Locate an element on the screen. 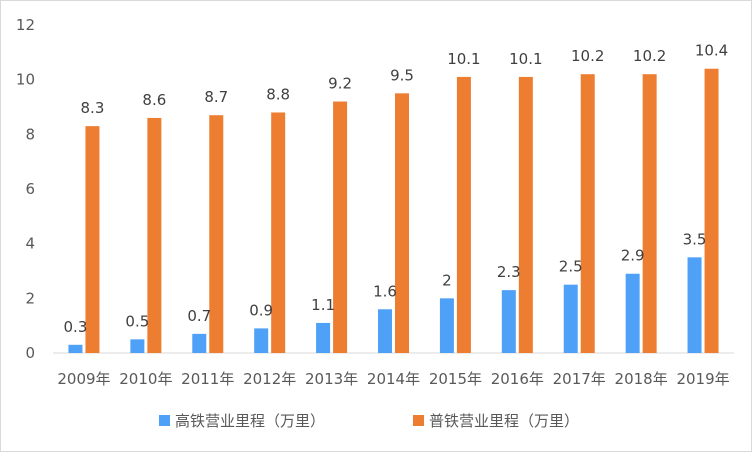 This screenshot has height=453, width=752. x-tick-label: 2018年 is located at coordinates (641, 379).